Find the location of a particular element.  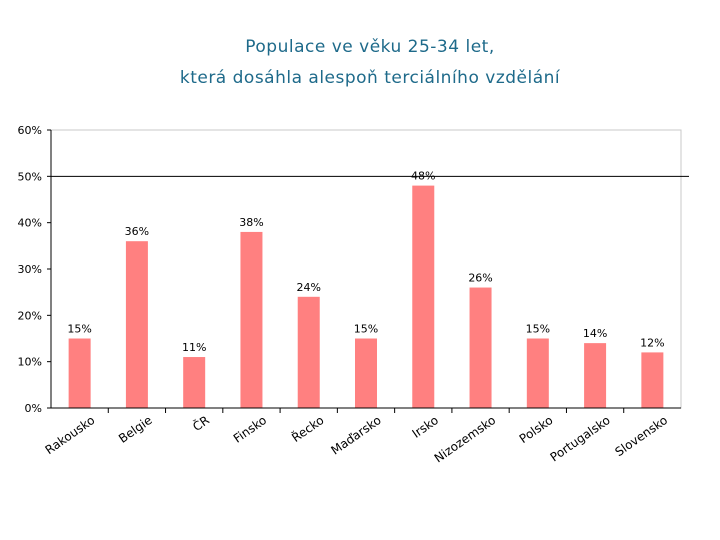

value-label: 24% is located at coordinates (309, 287).